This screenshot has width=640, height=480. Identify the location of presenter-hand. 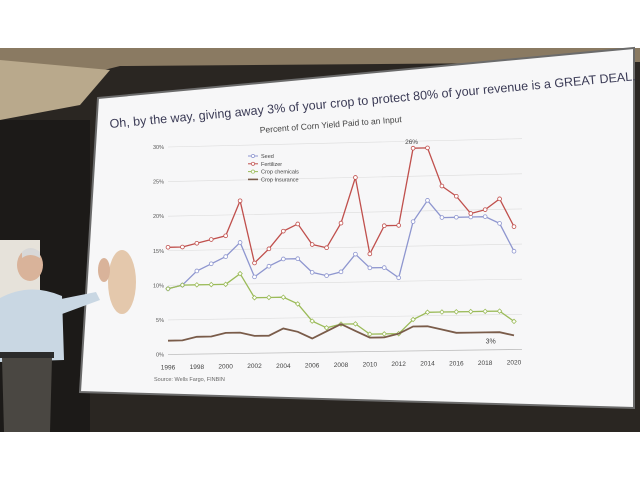
(104, 270).